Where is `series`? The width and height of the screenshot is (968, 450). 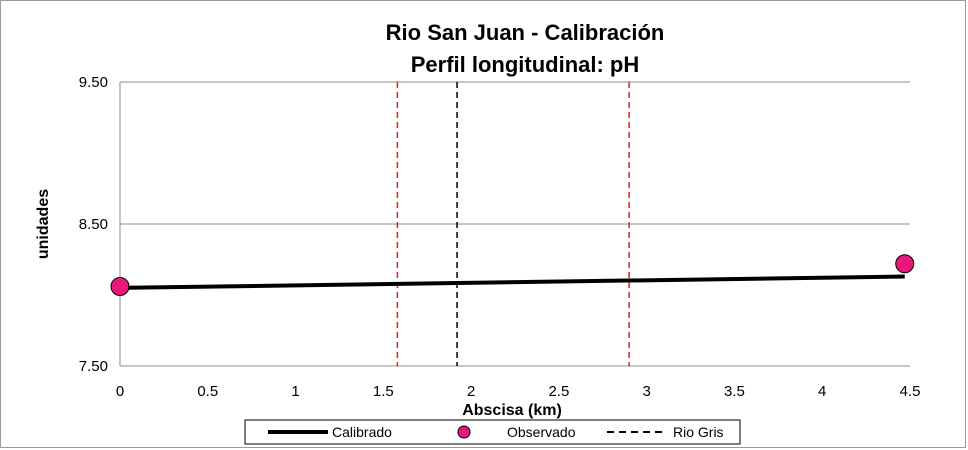 series is located at coordinates (512, 275).